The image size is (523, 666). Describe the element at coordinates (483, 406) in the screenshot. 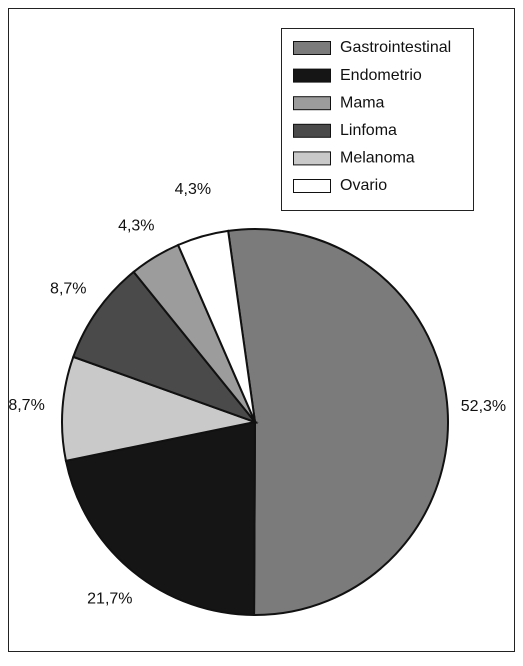

I see `data-label: 52,3%` at that location.